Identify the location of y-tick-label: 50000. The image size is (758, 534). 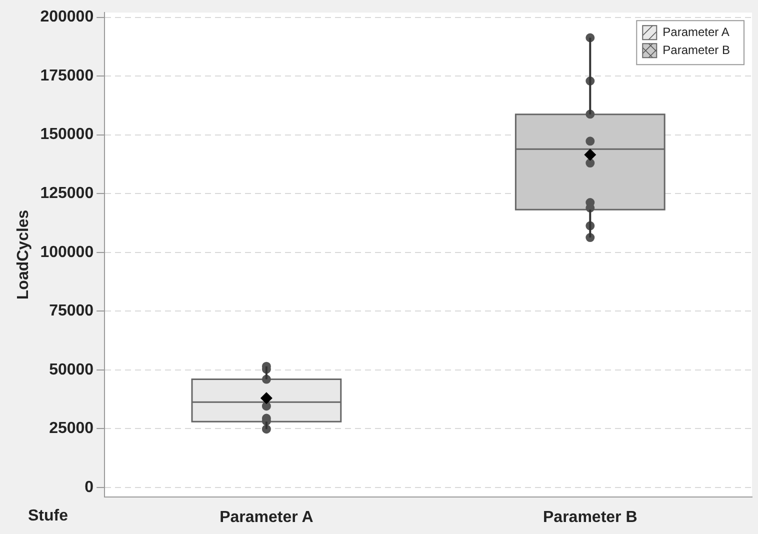
(71, 369).